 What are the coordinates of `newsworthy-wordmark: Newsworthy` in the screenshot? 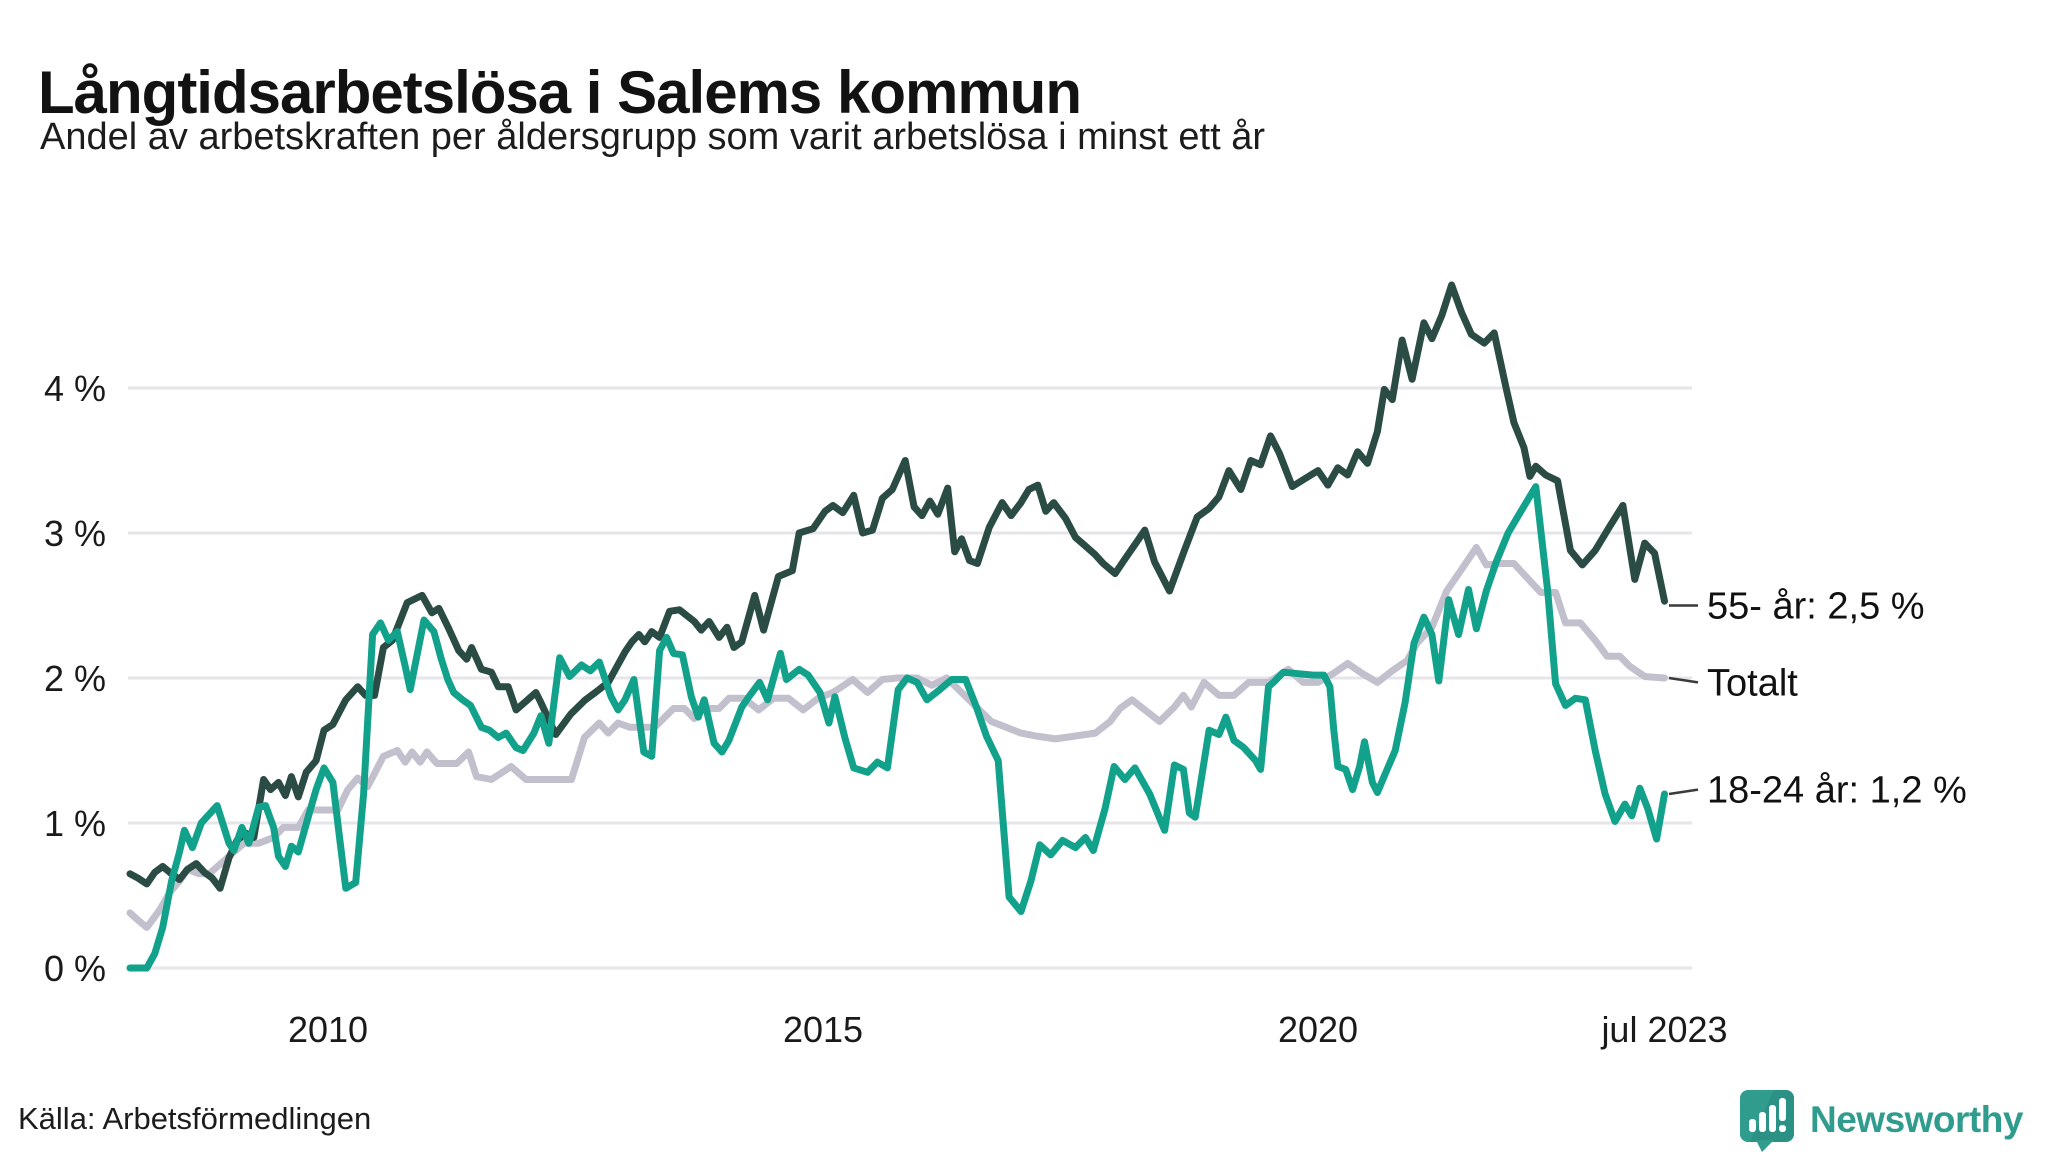 It's located at (1916, 1119).